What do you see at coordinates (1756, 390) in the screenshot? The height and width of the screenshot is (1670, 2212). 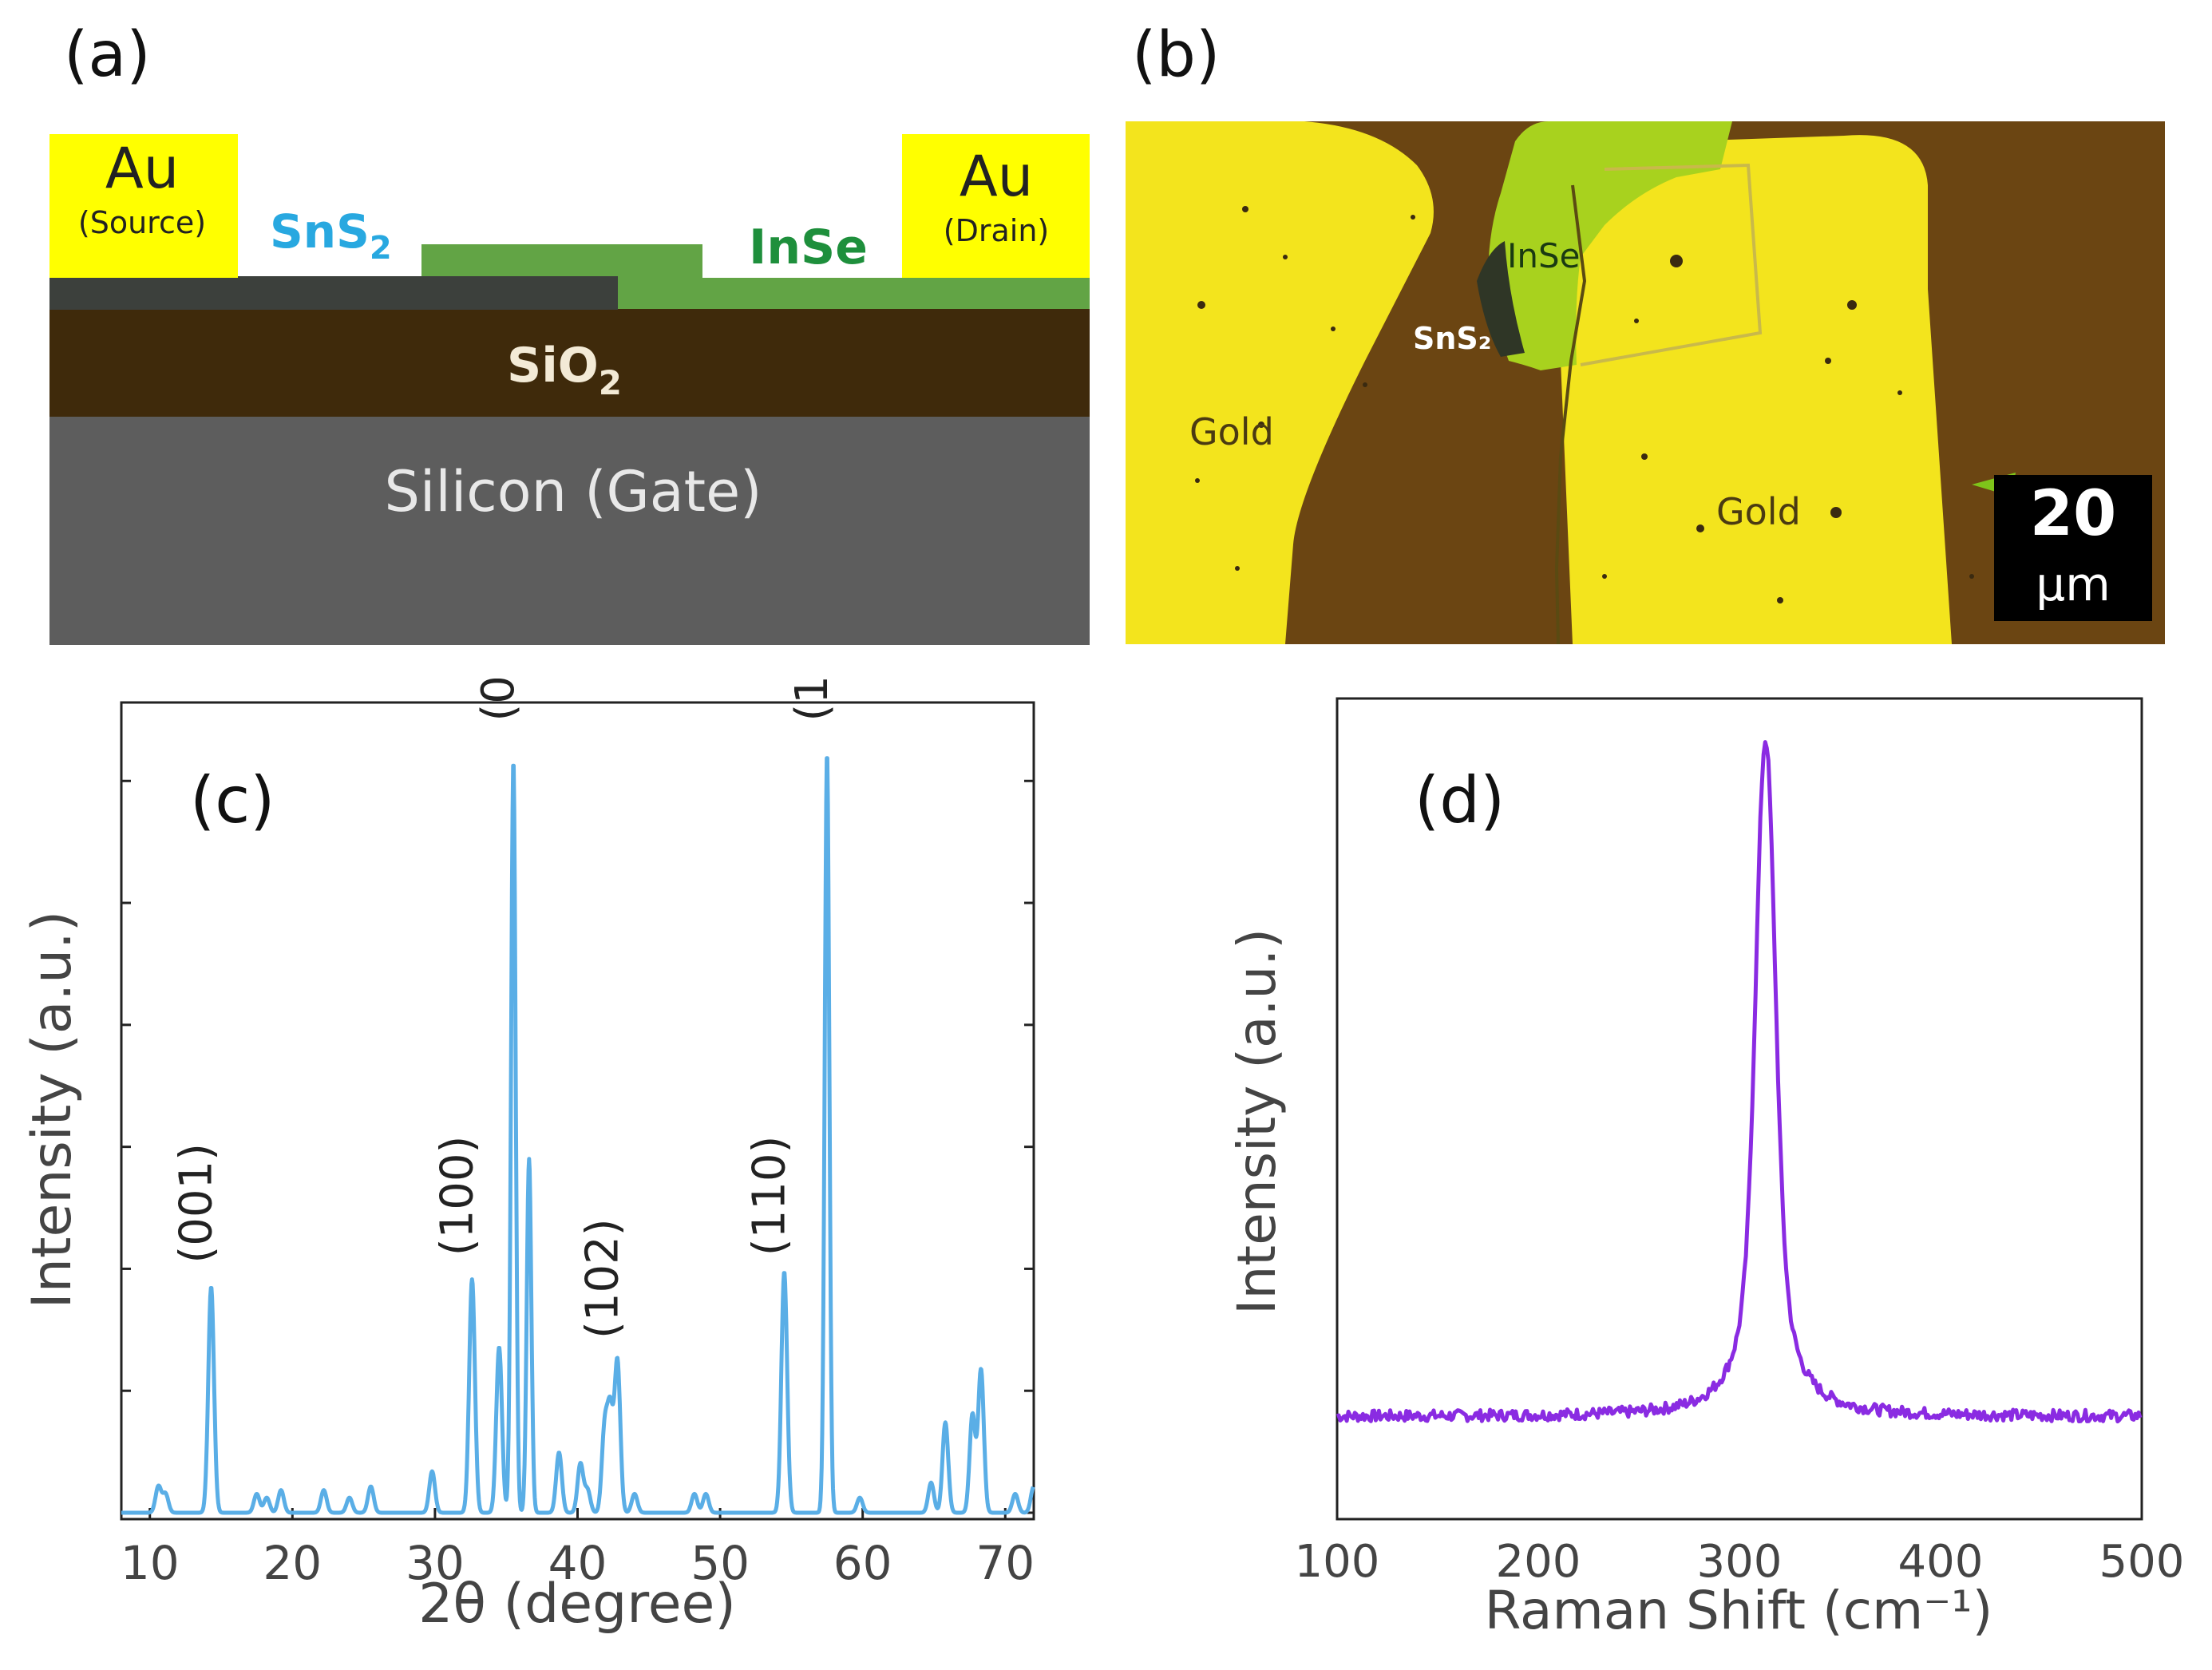 I see `gold-electrode-right` at bounding box center [1756, 390].